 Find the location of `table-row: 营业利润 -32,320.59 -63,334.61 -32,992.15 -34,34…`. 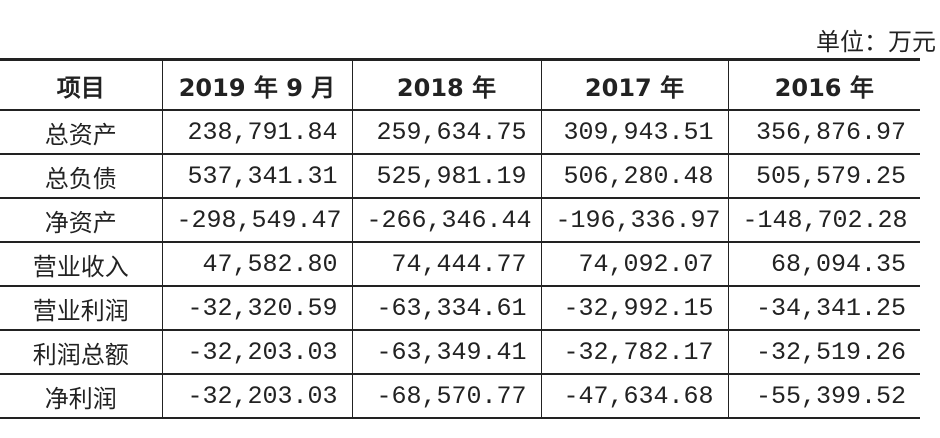

table-row: 营业利润 -32,320.59 -63,334.61 -32,992.15 -34,34… is located at coordinates (460, 308).